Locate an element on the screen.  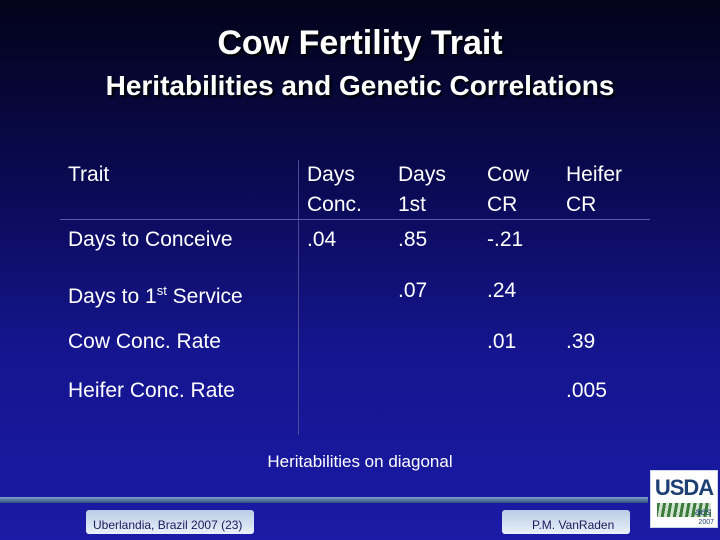
column-header-line1: Cow is located at coordinates (508, 174).